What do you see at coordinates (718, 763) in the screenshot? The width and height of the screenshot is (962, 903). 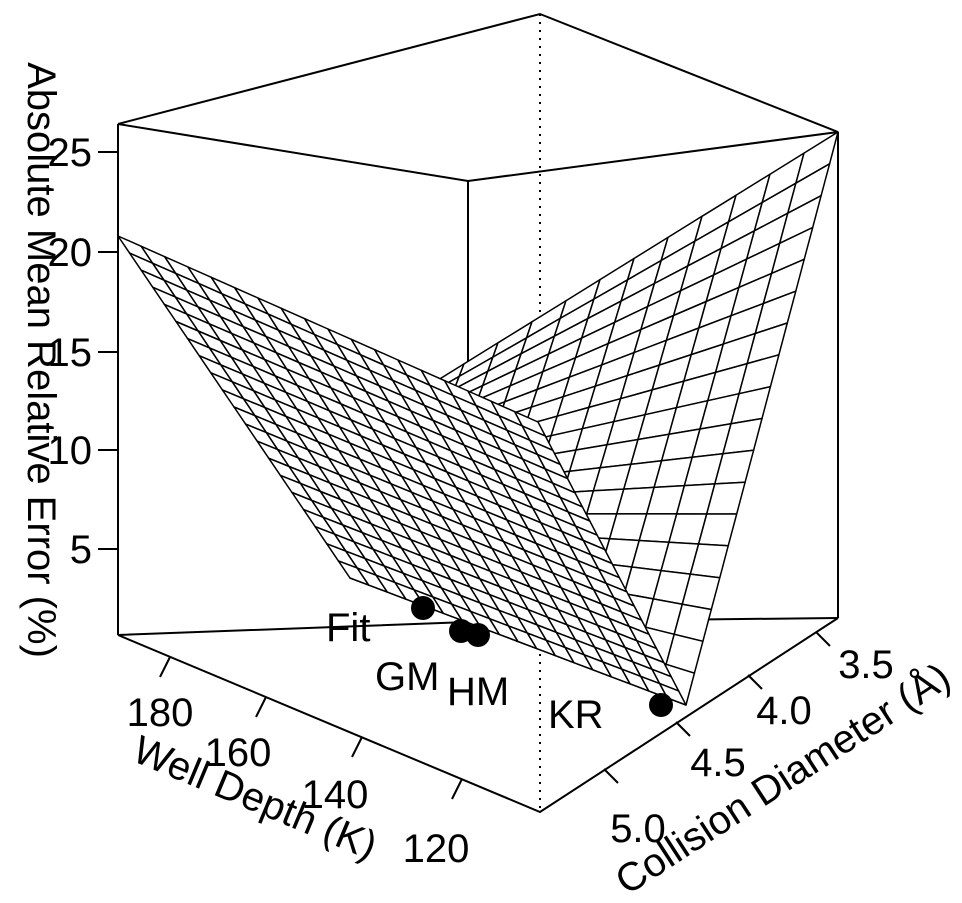 I see `y-tick-label: 4.5` at bounding box center [718, 763].